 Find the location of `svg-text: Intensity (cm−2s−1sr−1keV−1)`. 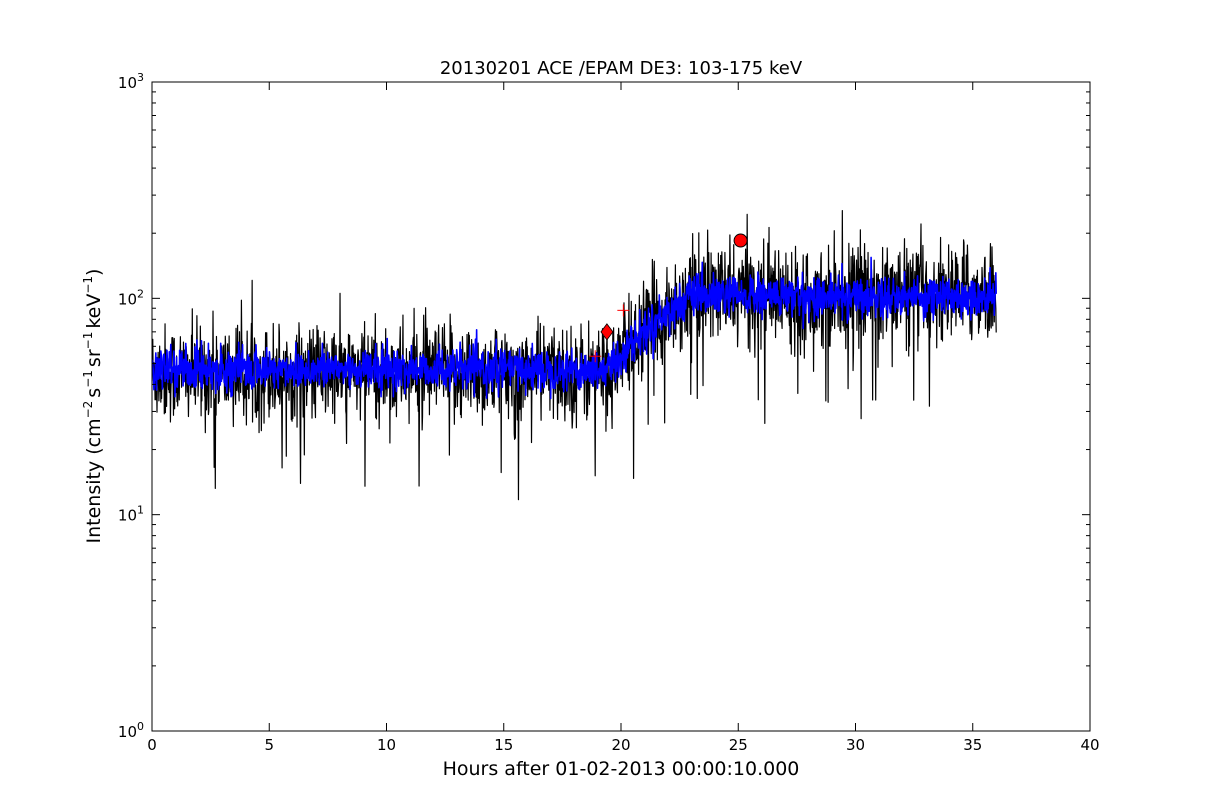

svg-text: Intensity (cm−2s−1sr−1keV−1) is located at coordinates (93, 406).